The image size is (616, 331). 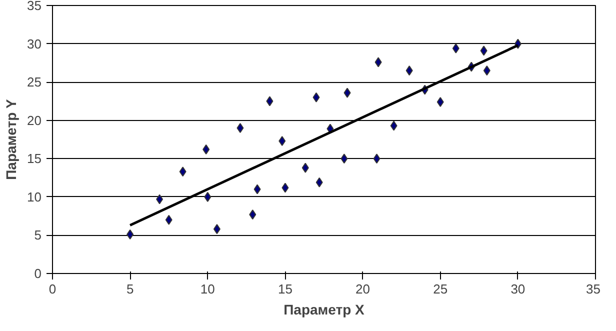 What do you see at coordinates (34, 44) in the screenshot?
I see `y-tick-label: 30` at bounding box center [34, 44].